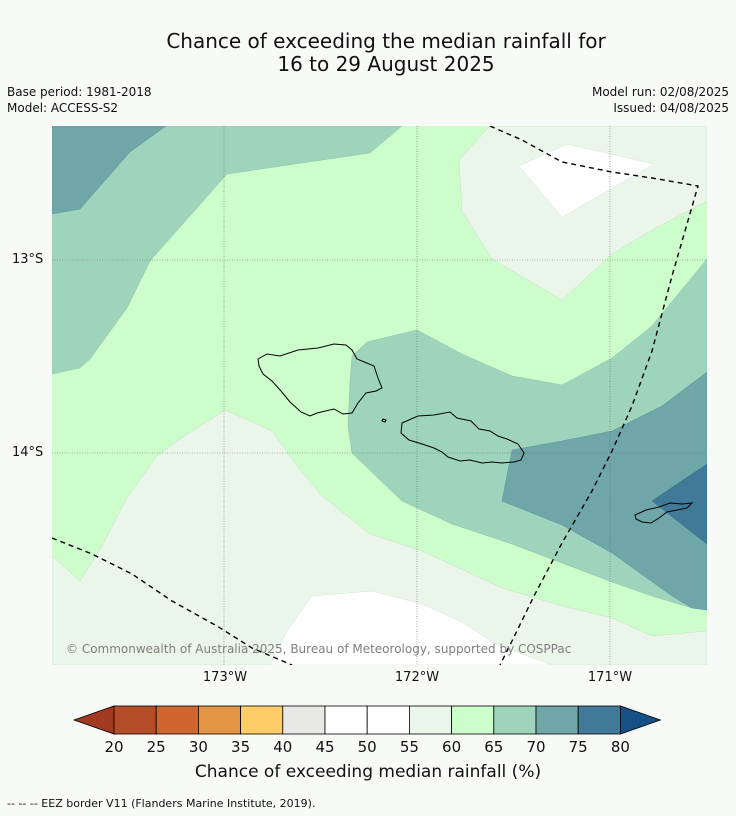  Describe the element at coordinates (462, 437) in the screenshot. I see `island-upolu` at that location.